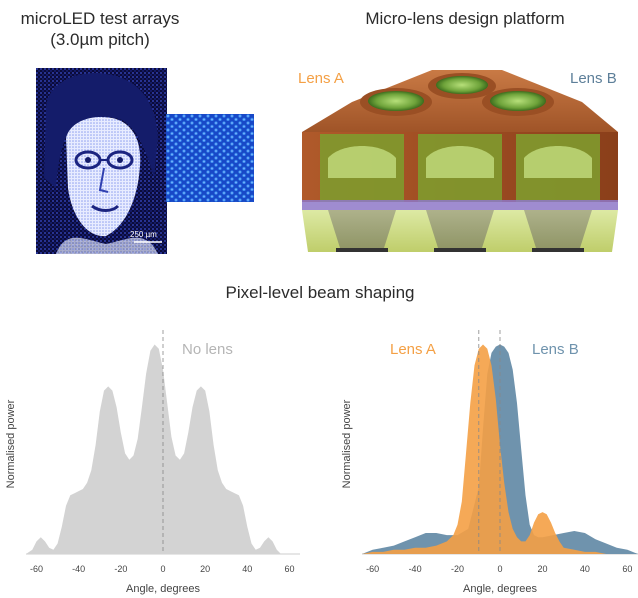 The image size is (638, 598). What do you see at coordinates (100, 29) in the screenshot?
I see `microled-title: microLED test arrays (3.0µm pitch)` at bounding box center [100, 29].